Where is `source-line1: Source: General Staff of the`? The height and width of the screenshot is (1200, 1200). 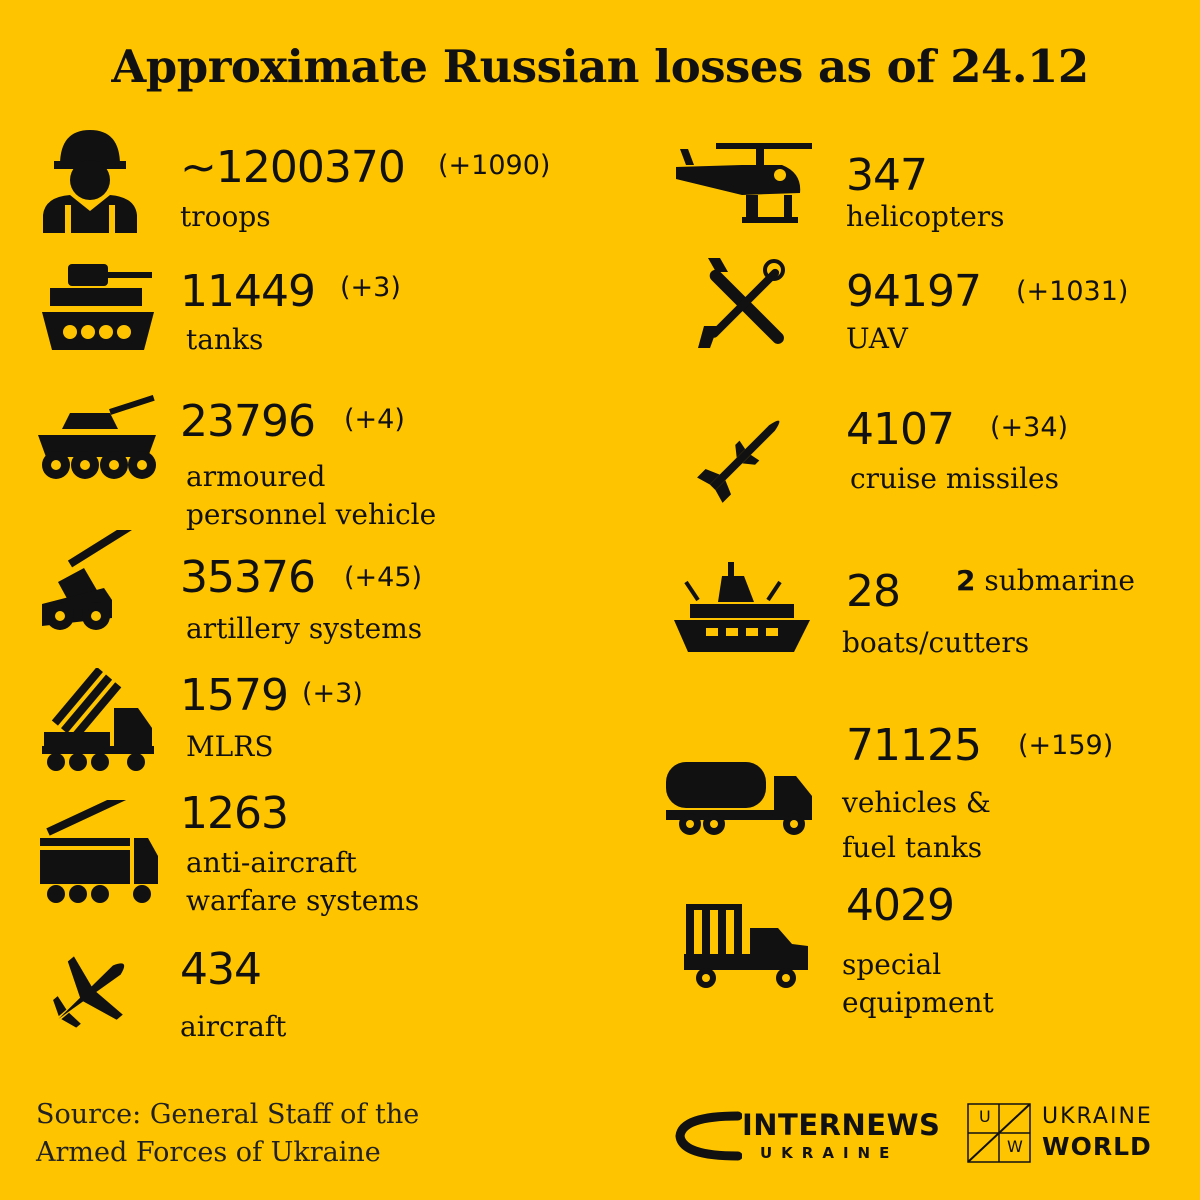 source-line1: Source: General Staff of the is located at coordinates (228, 1114).